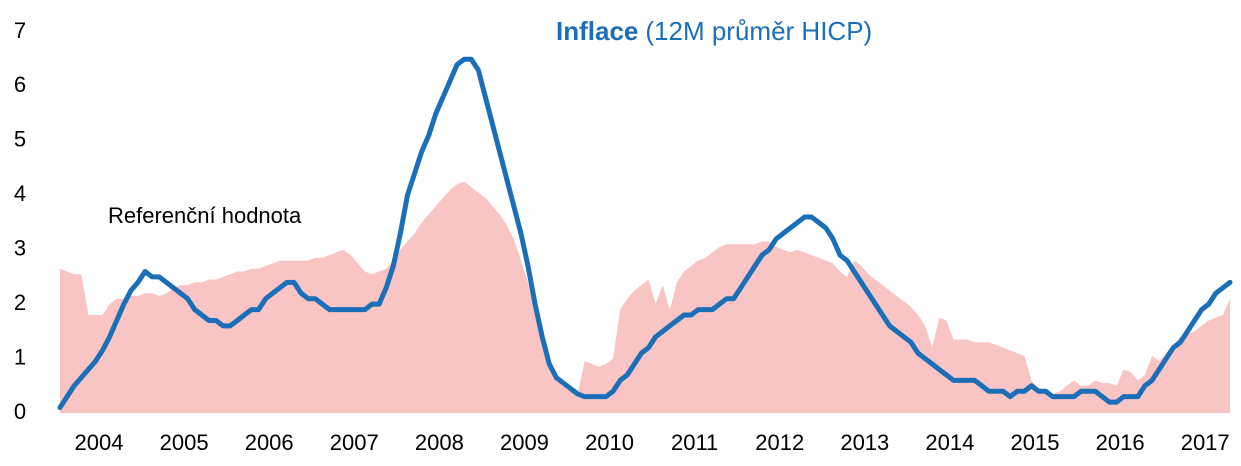 The width and height of the screenshot is (1241, 466). Describe the element at coordinates (1035, 442) in the screenshot. I see `x-tick-label: 2015` at that location.